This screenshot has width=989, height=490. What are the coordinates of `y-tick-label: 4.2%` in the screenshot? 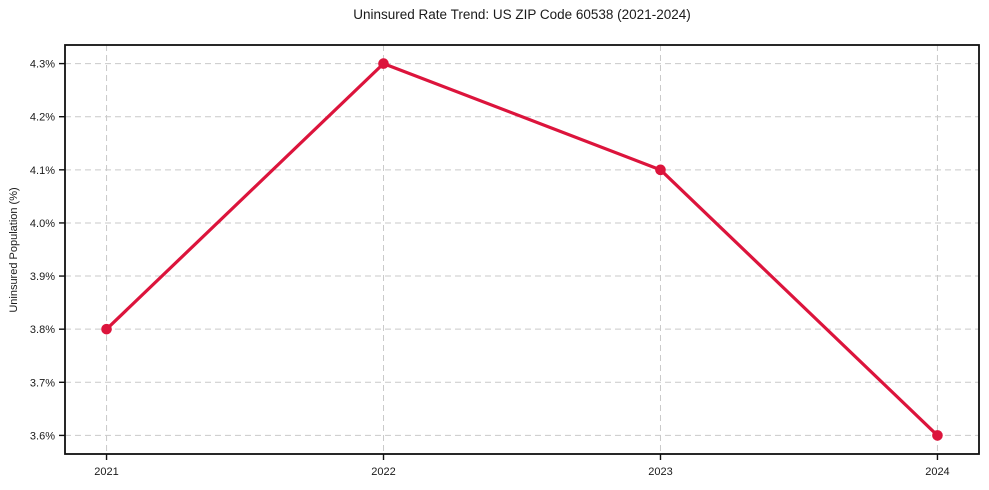 It's located at (42, 118).